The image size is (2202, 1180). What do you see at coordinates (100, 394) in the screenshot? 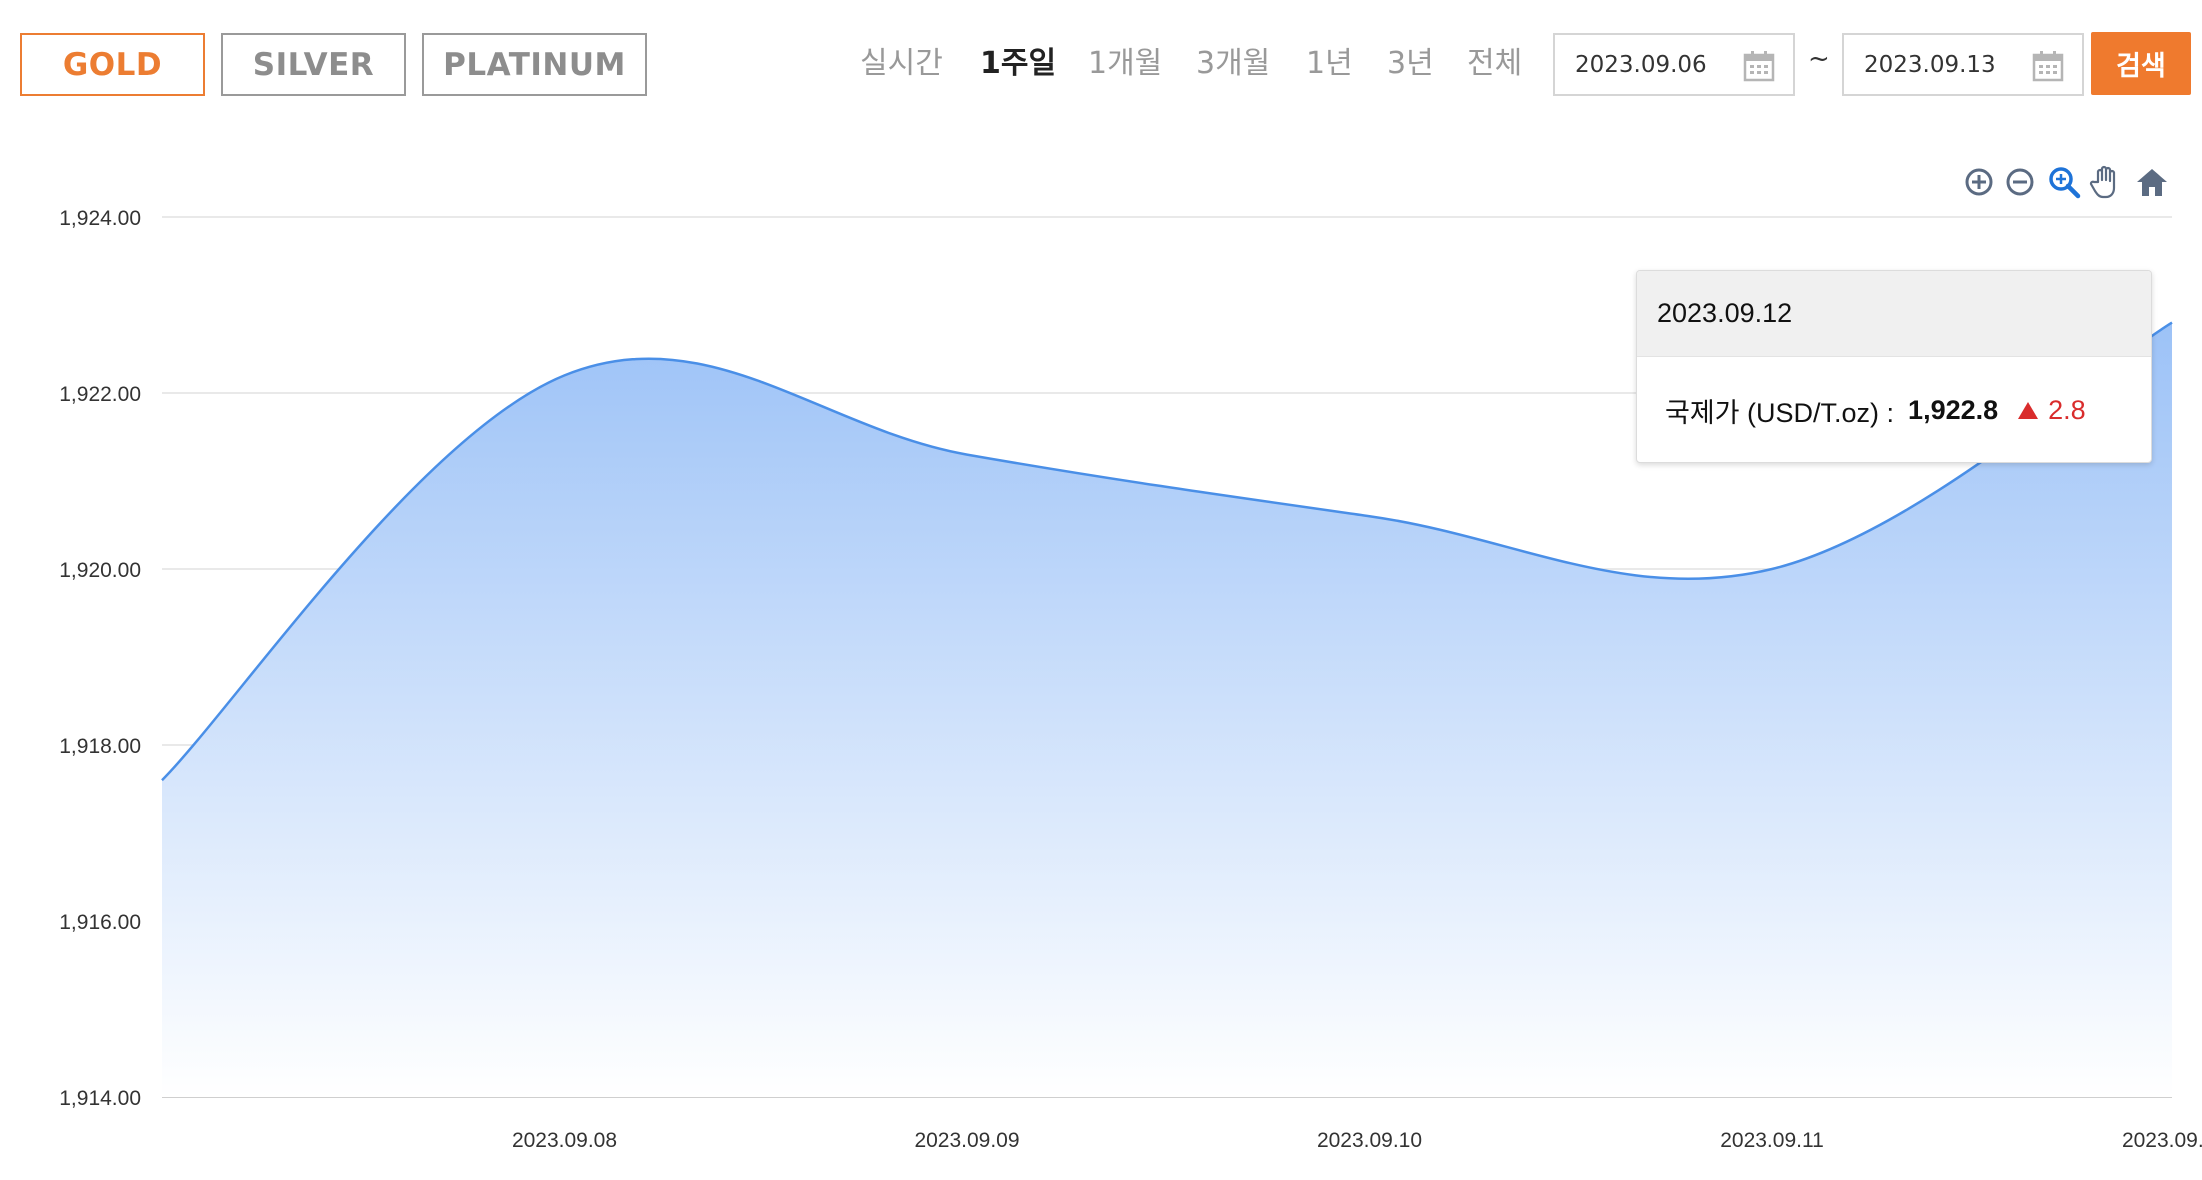
I see `y-tick-label: 1,922.00` at bounding box center [100, 394].